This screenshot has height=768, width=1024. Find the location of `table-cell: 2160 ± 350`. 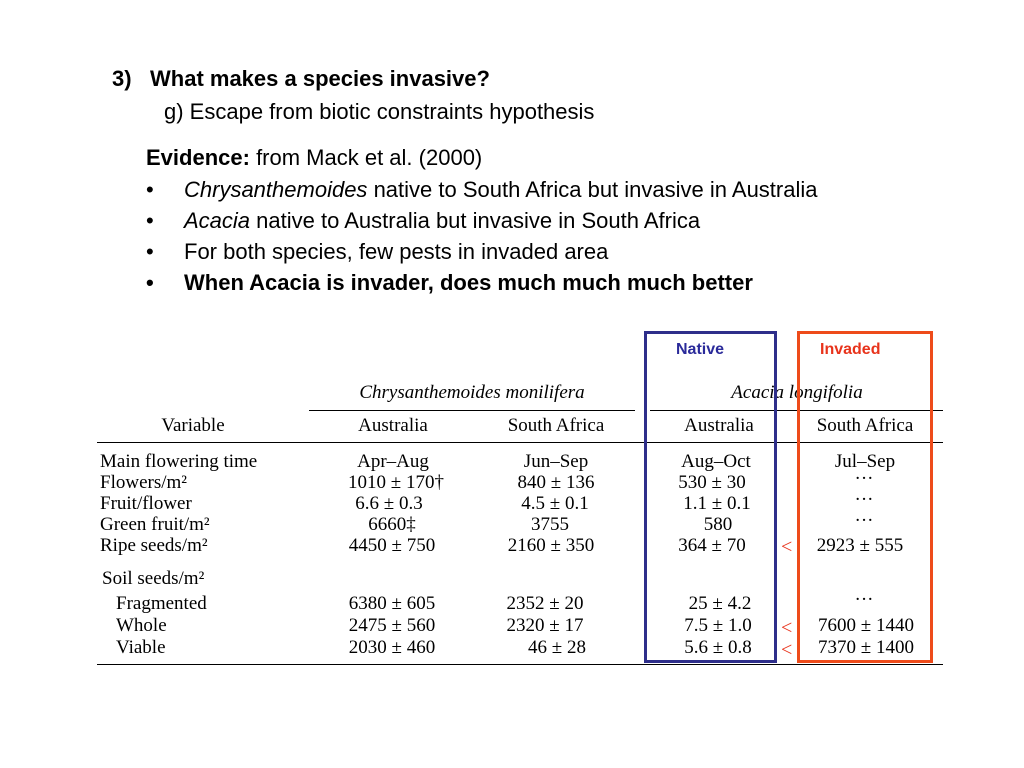

table-cell: 2160 ± 350 is located at coordinates (551, 545).